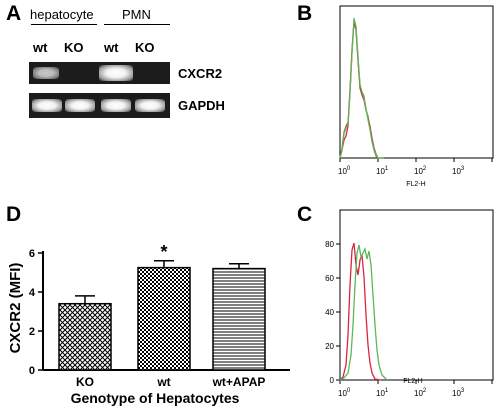 This screenshot has width=500, height=409. I want to click on flow-b-xtick-3: 10², so click(420, 171).